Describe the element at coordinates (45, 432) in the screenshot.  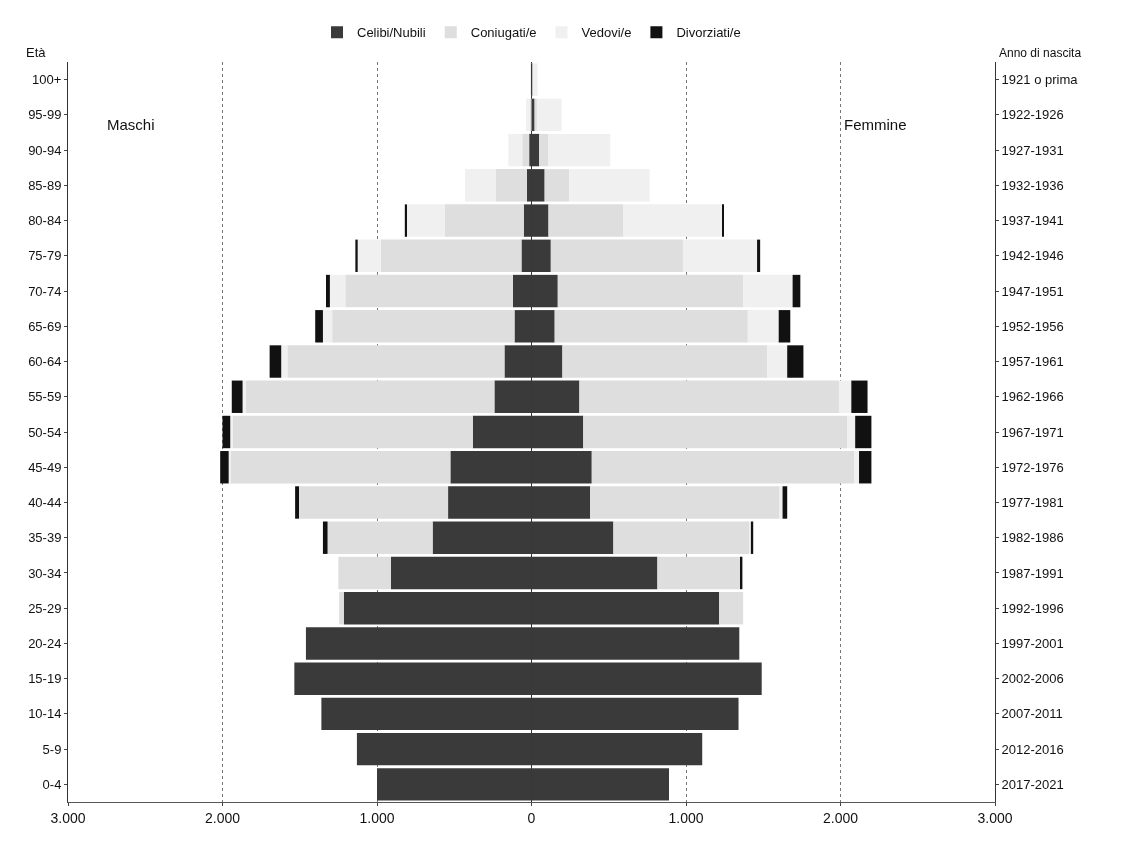
I see `y-tick-label: 50-54` at that location.